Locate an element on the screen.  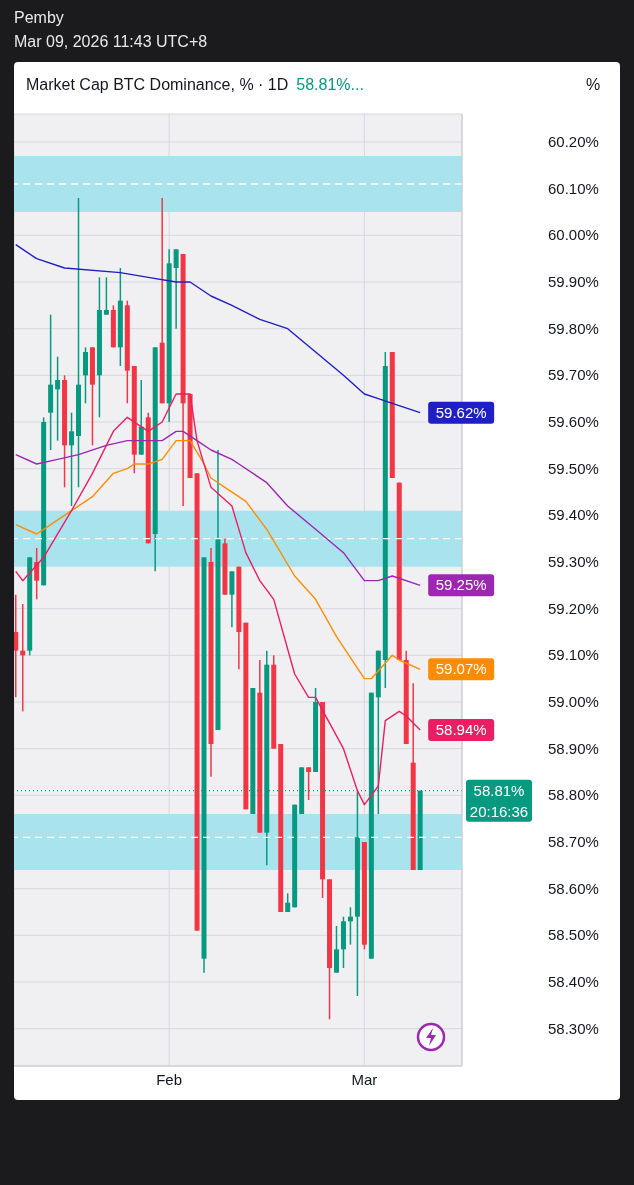
x-tick-label: Mar is located at coordinates (364, 1079).